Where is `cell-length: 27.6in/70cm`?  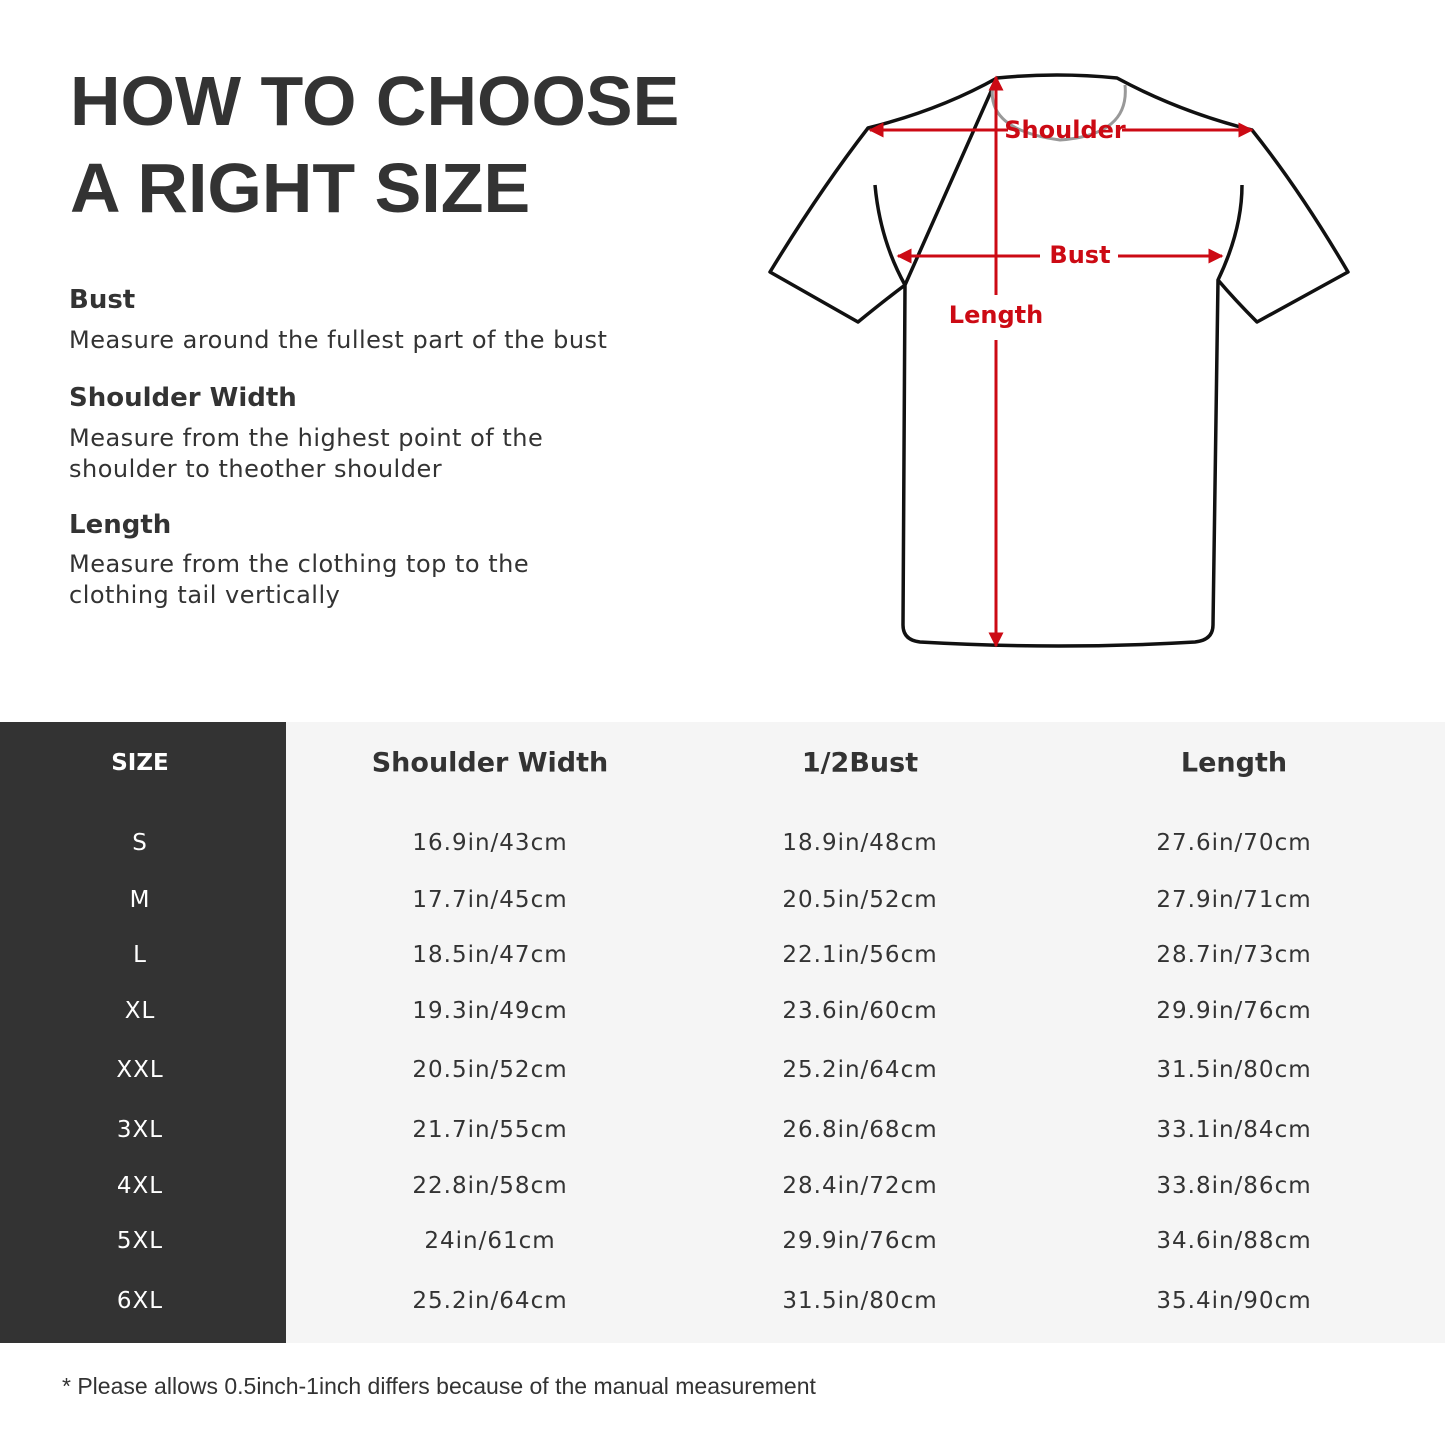
cell-length: 27.6in/70cm is located at coordinates (1234, 843).